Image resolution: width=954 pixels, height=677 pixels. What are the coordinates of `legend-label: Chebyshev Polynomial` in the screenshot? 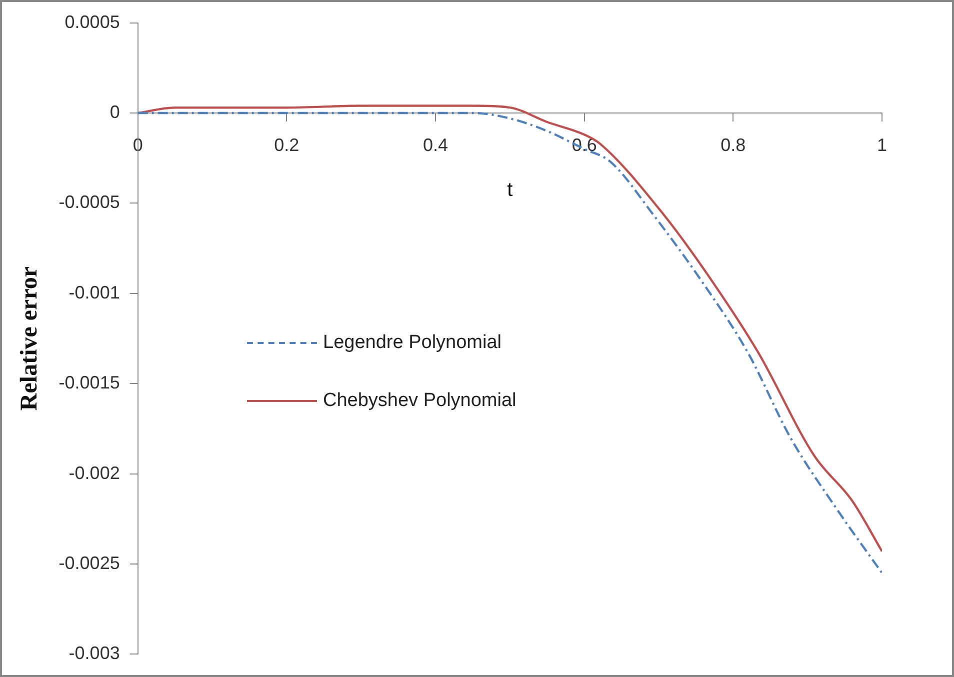 It's located at (419, 401).